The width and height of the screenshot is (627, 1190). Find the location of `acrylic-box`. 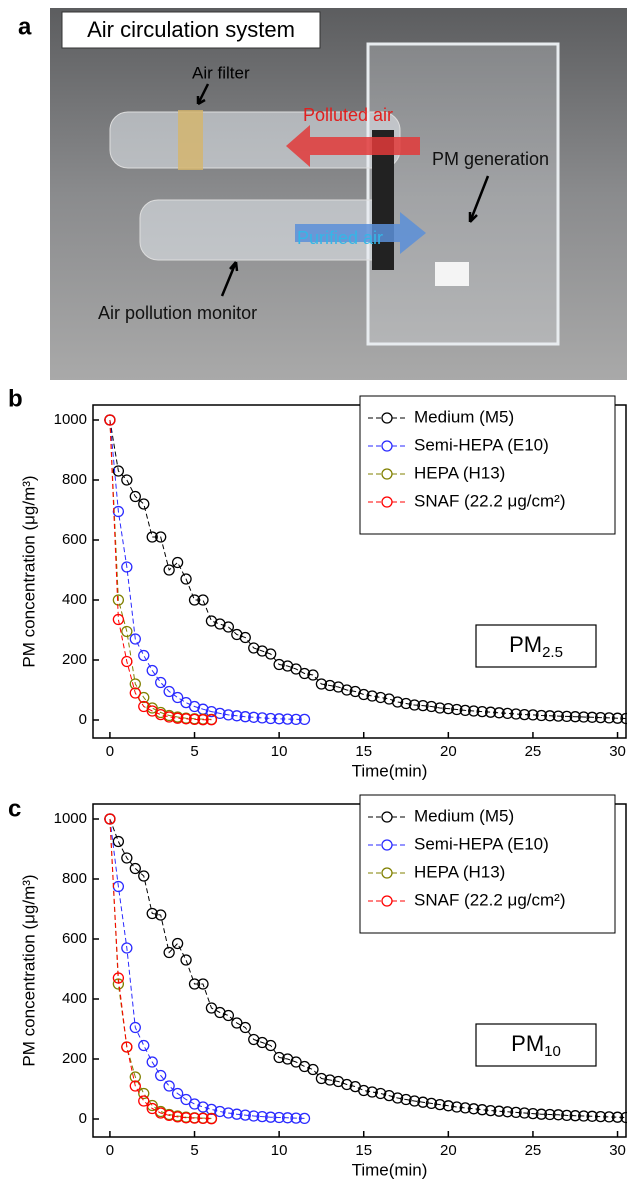

acrylic-box is located at coordinates (463, 194).